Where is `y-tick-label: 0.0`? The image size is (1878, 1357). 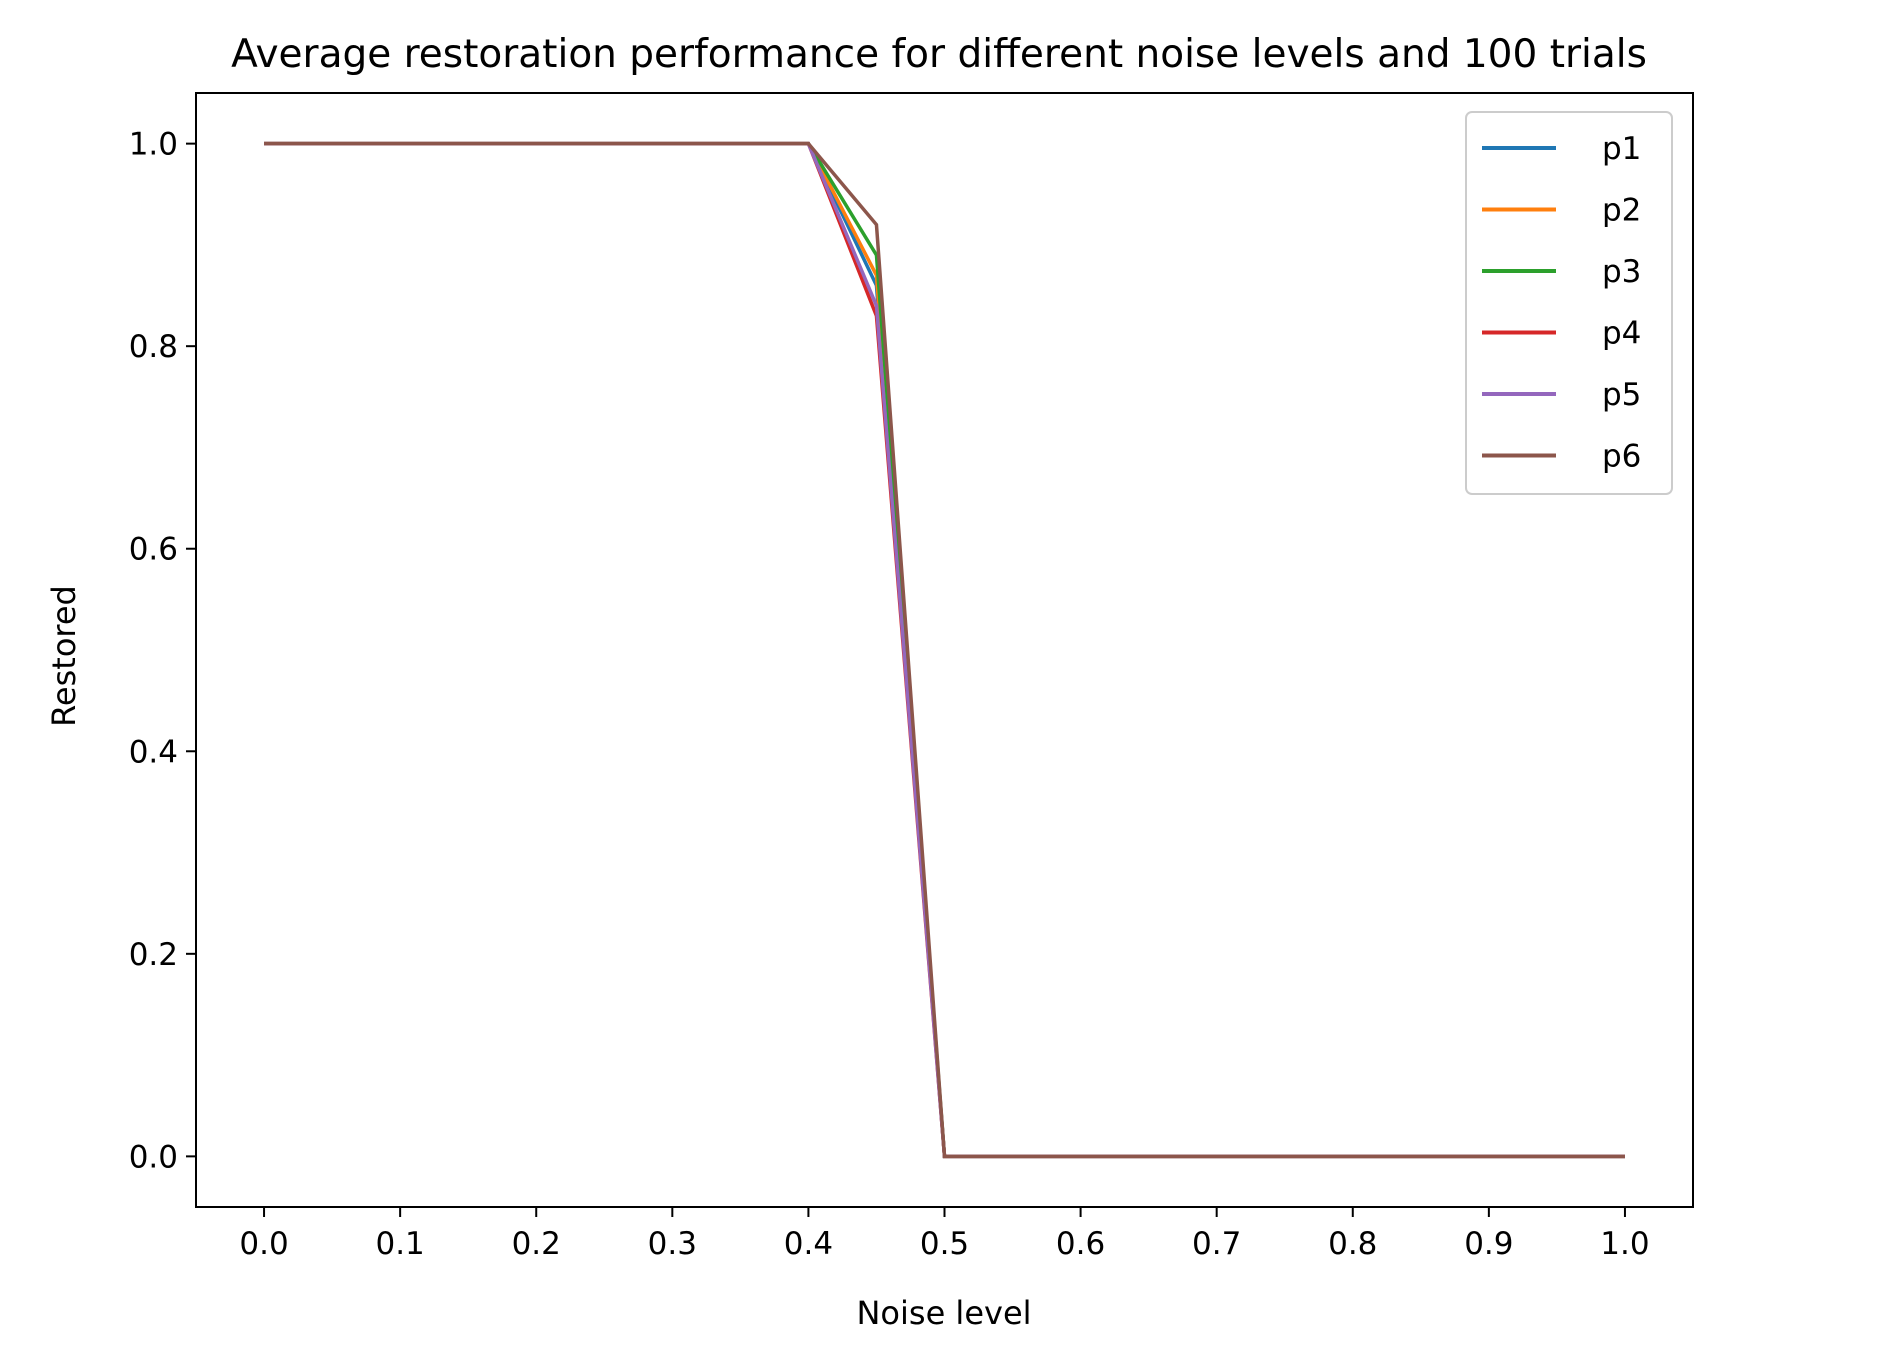 y-tick-label: 0.0 is located at coordinates (153, 1157).